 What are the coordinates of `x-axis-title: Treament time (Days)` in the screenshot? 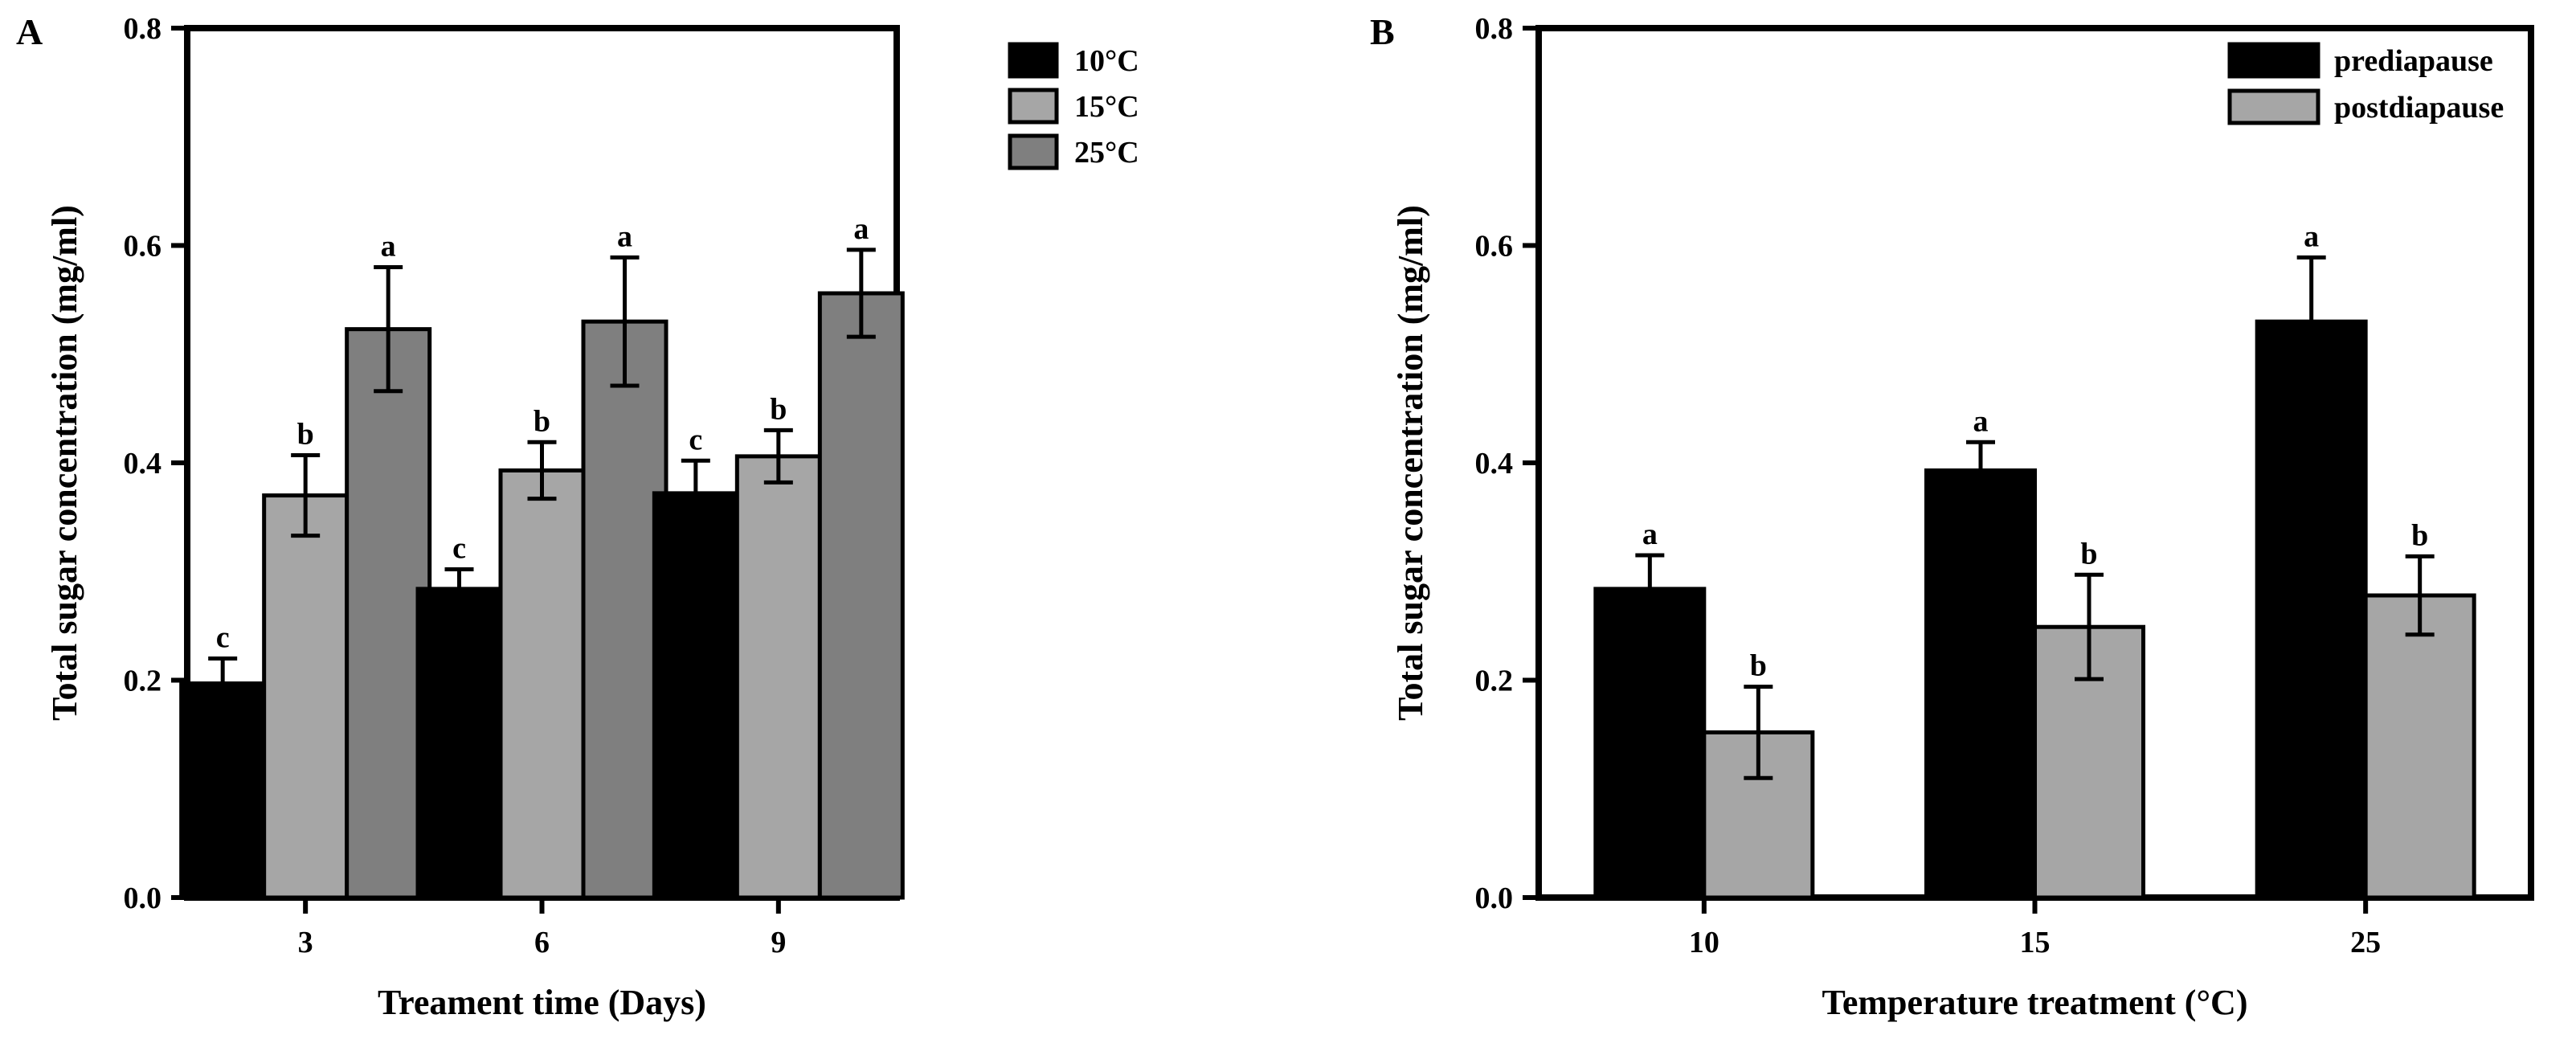 It's located at (542, 1002).